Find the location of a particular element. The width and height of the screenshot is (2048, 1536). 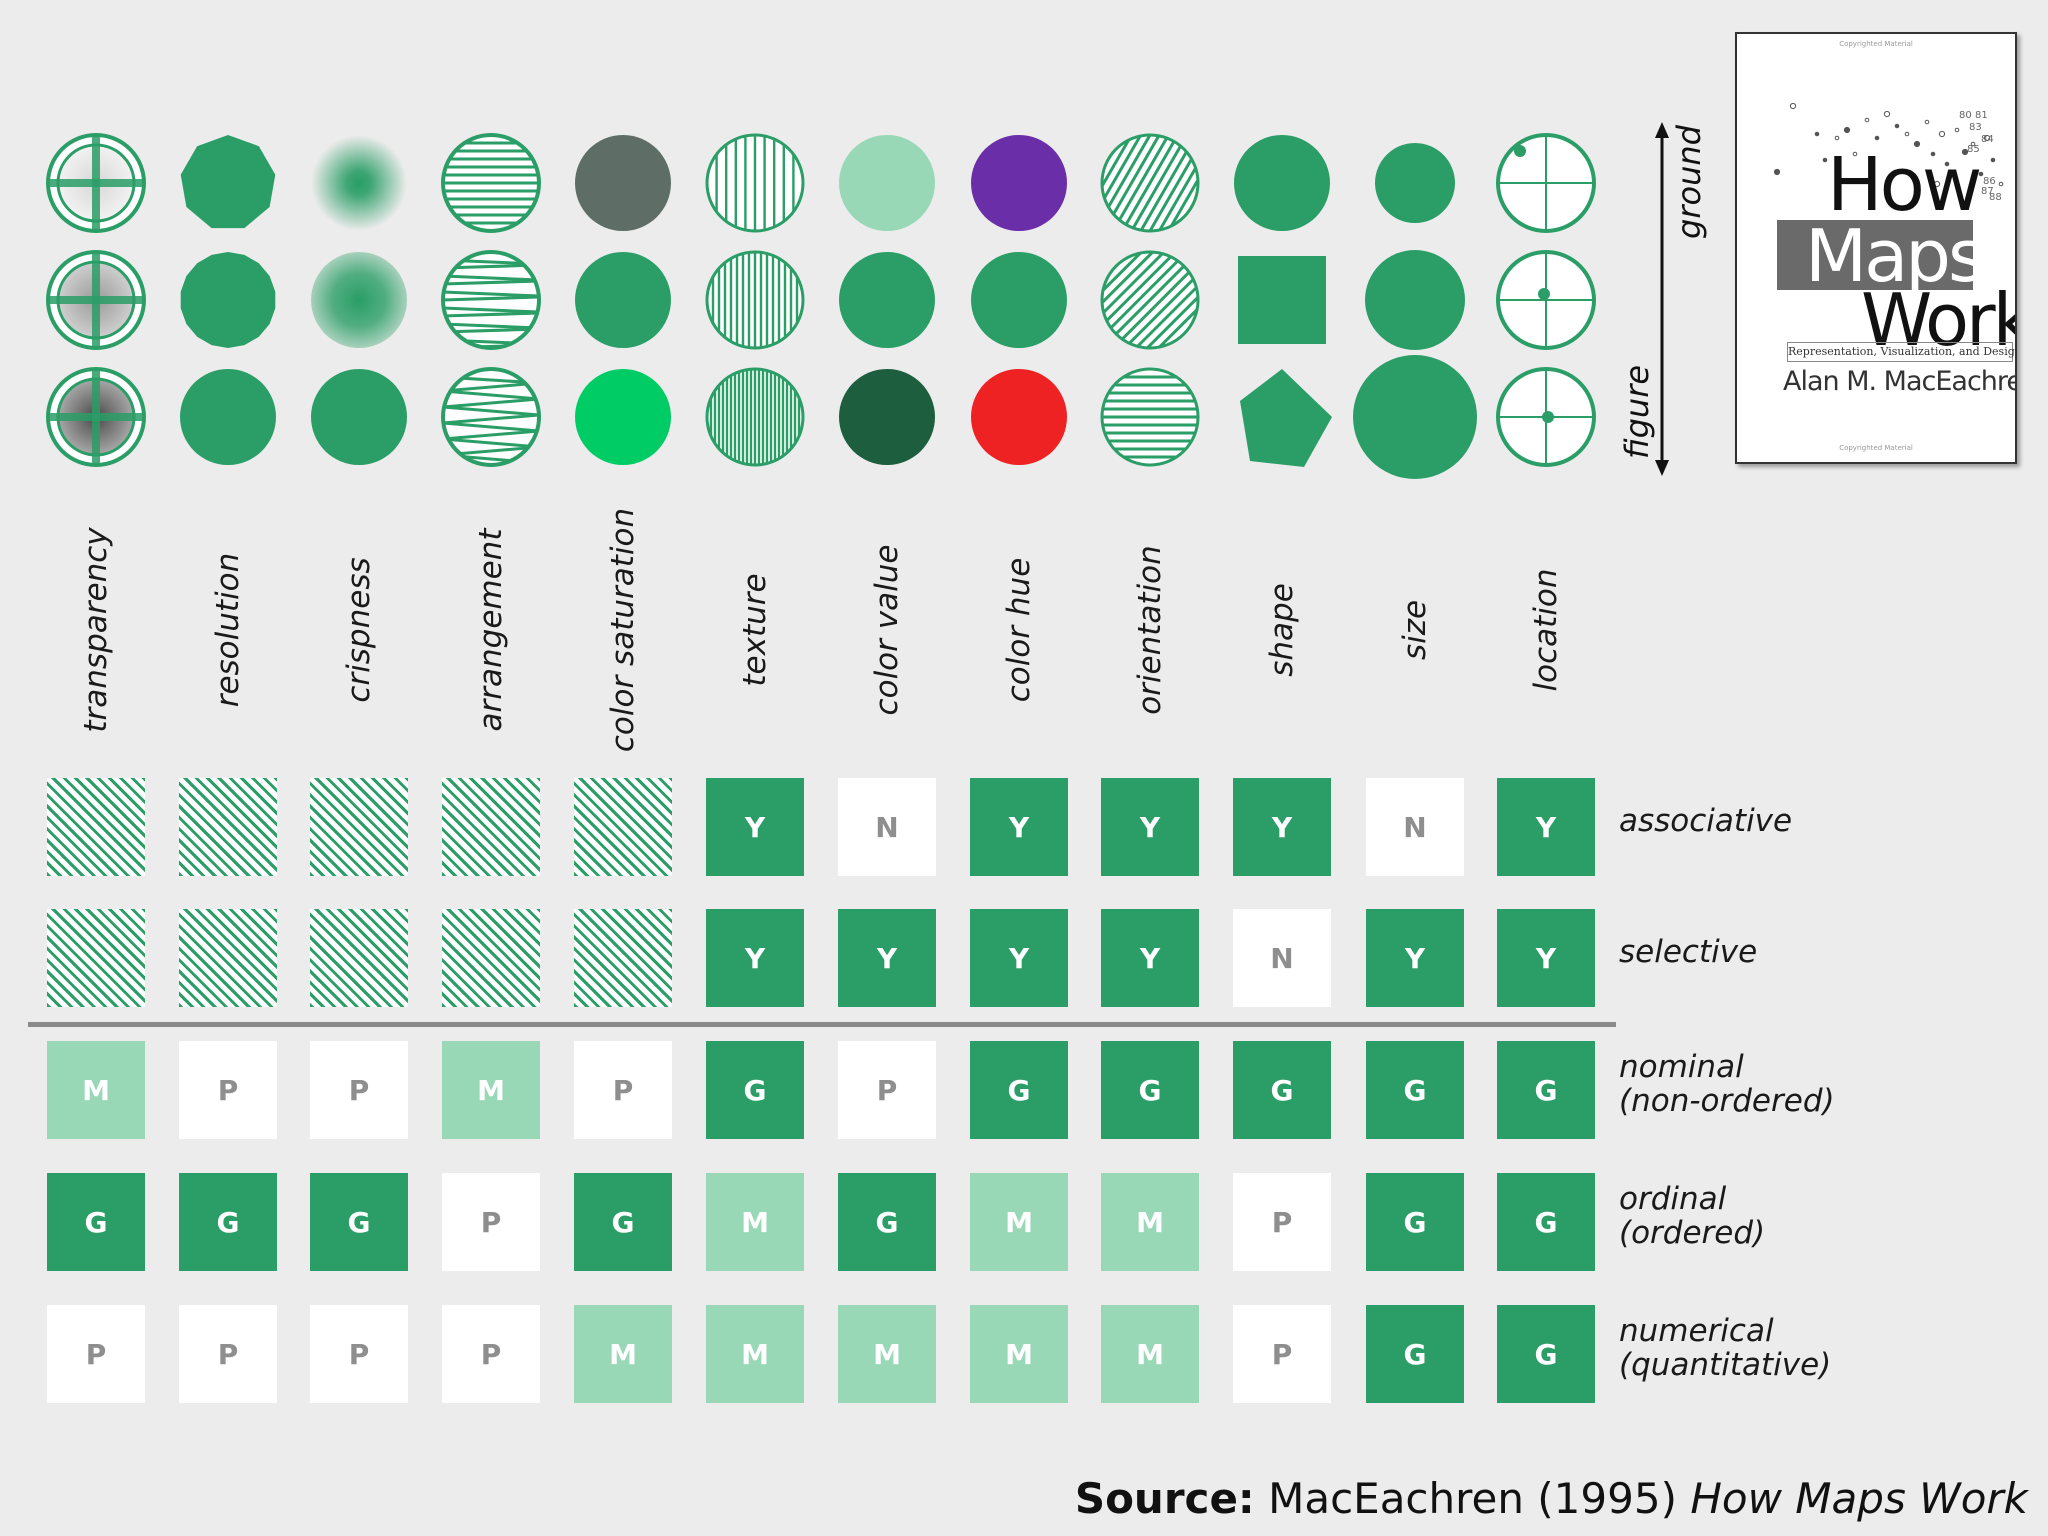

cell-nominal-color_saturation: P is located at coordinates (623, 1090).